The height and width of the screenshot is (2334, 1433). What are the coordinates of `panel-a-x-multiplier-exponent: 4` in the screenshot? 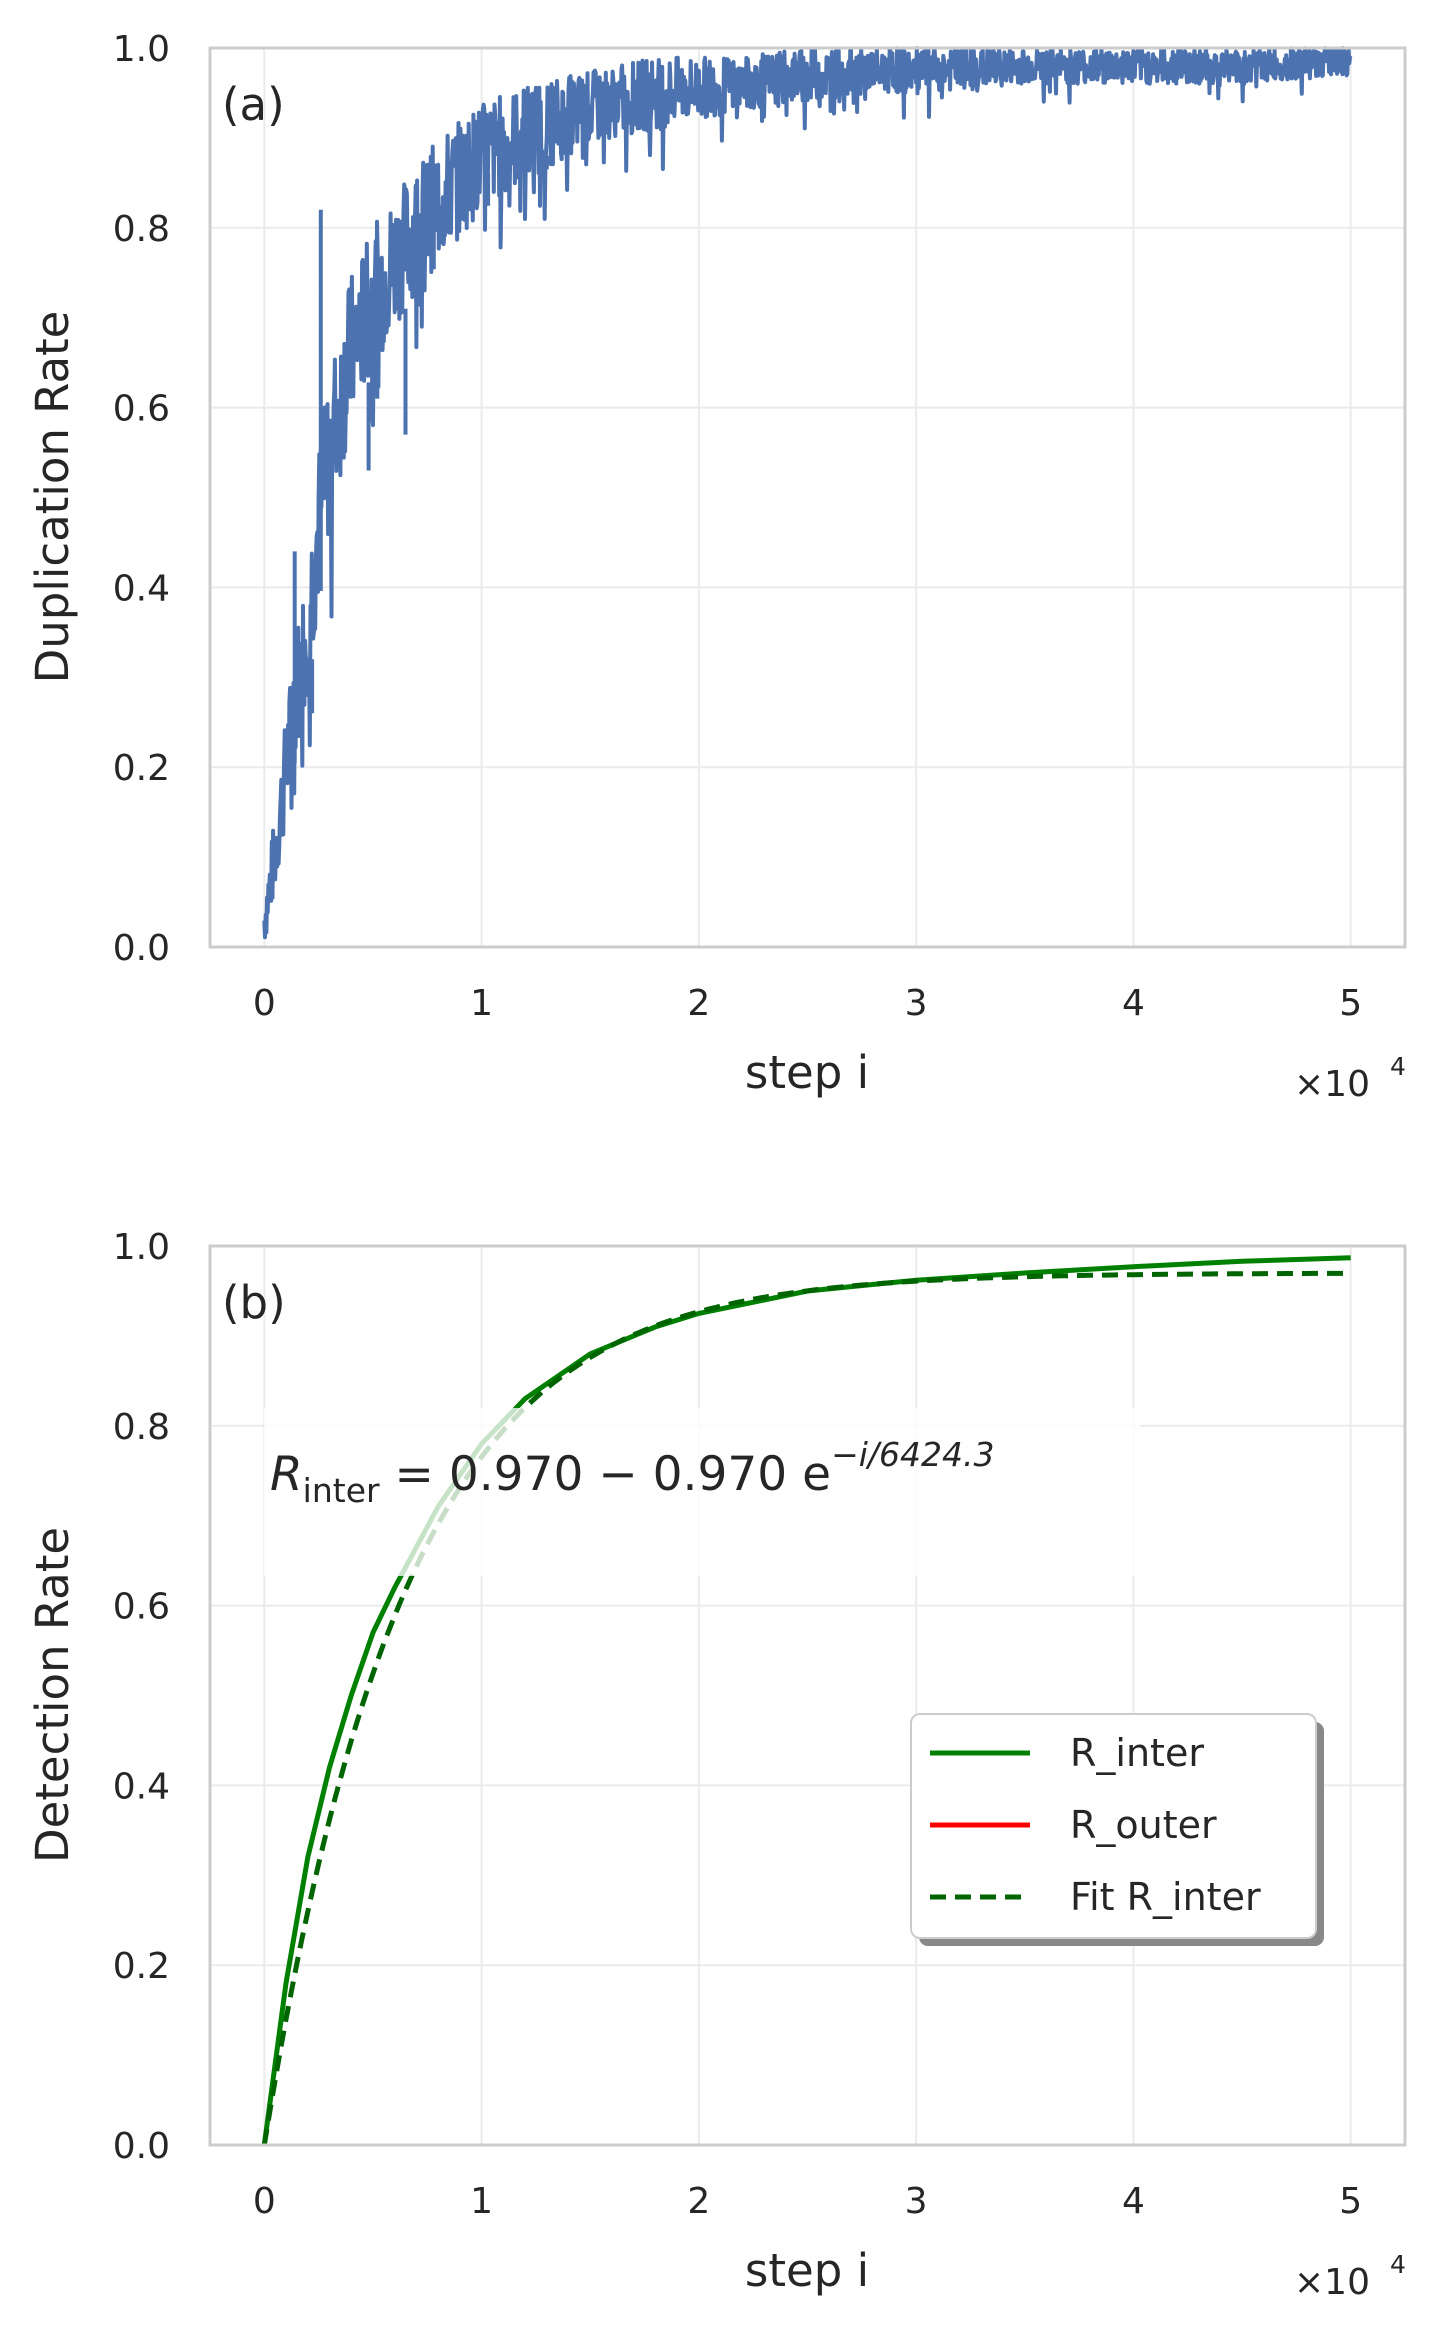 It's located at (1398, 1066).